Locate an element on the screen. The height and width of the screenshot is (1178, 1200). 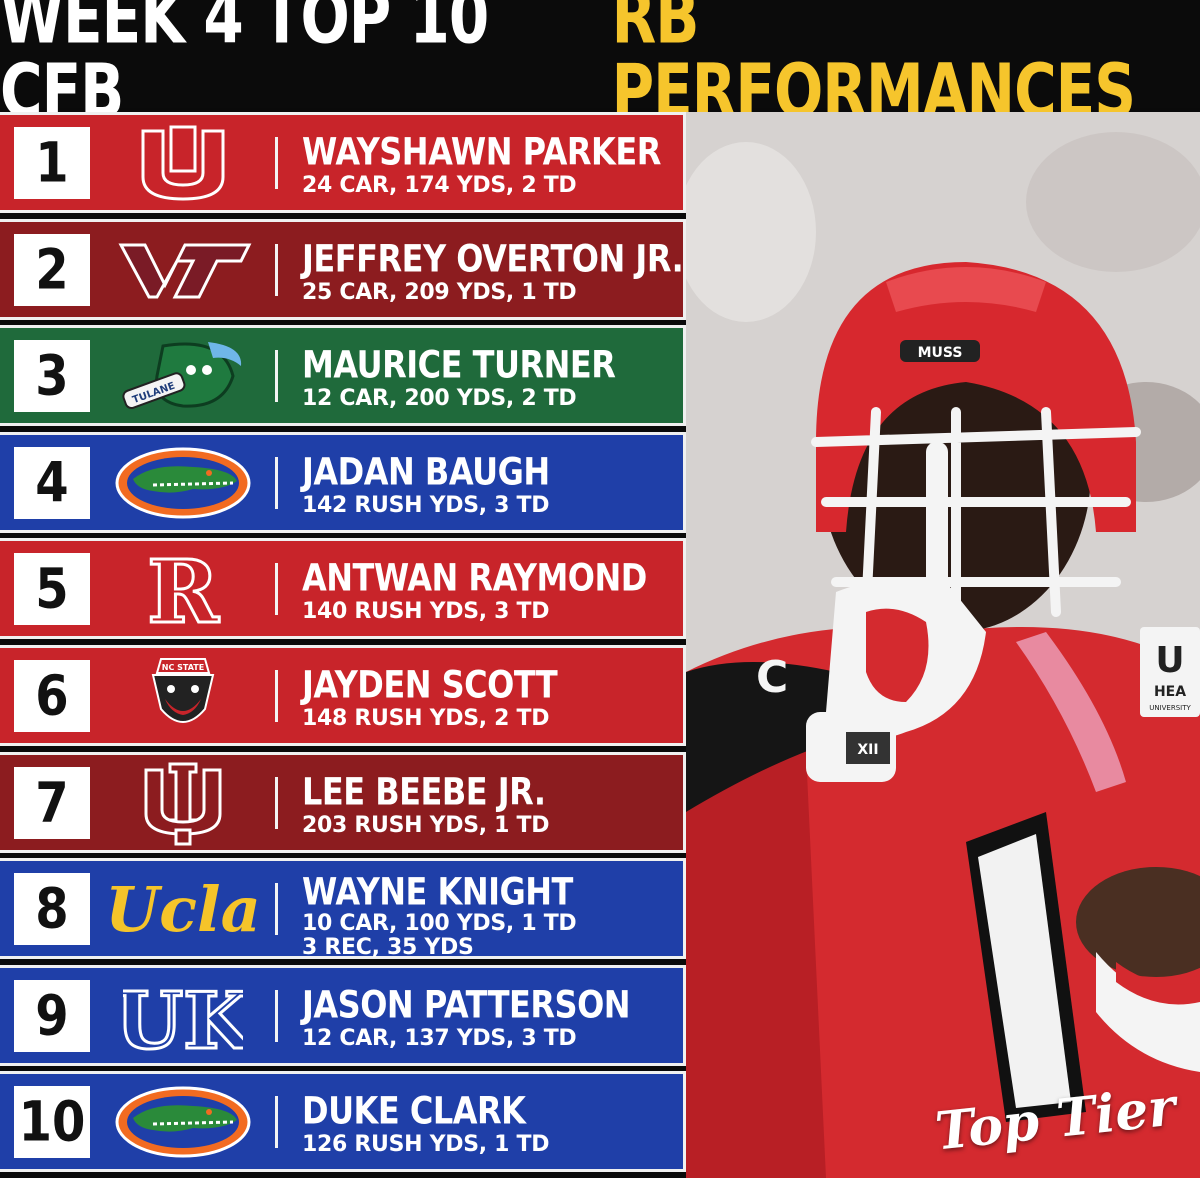
ranking-row-10: 10 DUKE CLARK 126 RUSH YDS, 1 TD is located at coordinates (343, 1122).